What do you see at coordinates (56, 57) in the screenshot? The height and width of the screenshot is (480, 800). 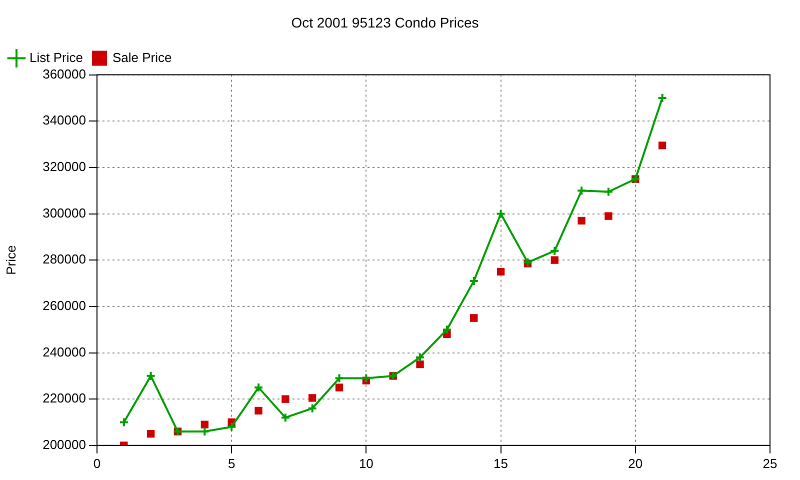 I see `legend-label: List Price` at bounding box center [56, 57].